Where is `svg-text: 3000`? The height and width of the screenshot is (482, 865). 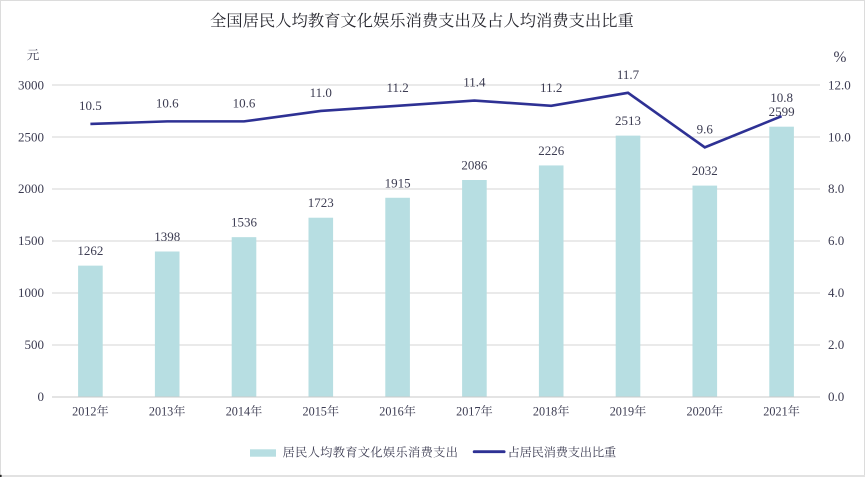
svg-text: 3000 is located at coordinates (31, 84).